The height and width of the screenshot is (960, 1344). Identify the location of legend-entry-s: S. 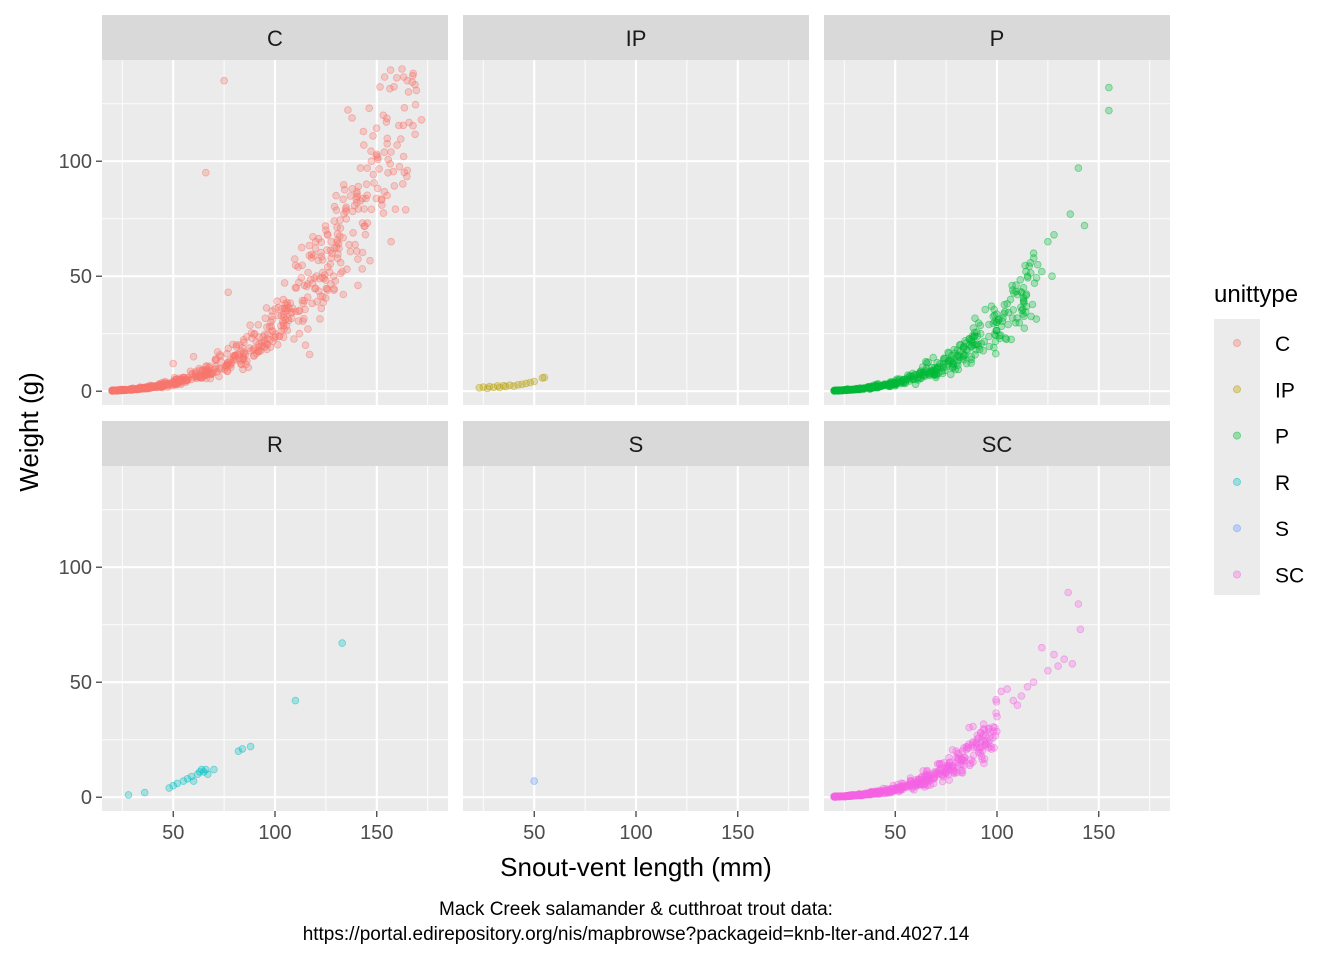
(1261, 529).